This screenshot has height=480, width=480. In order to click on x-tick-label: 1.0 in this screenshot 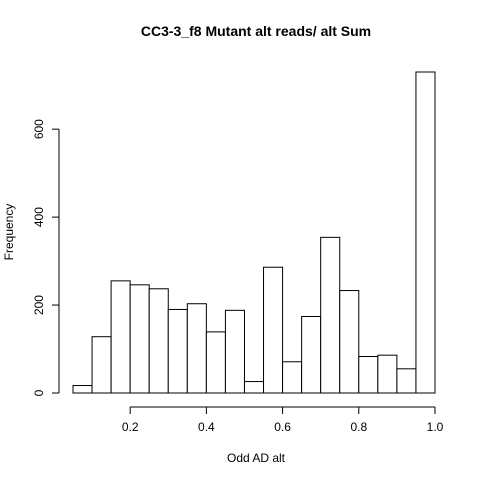, I will do `click(435, 427)`.